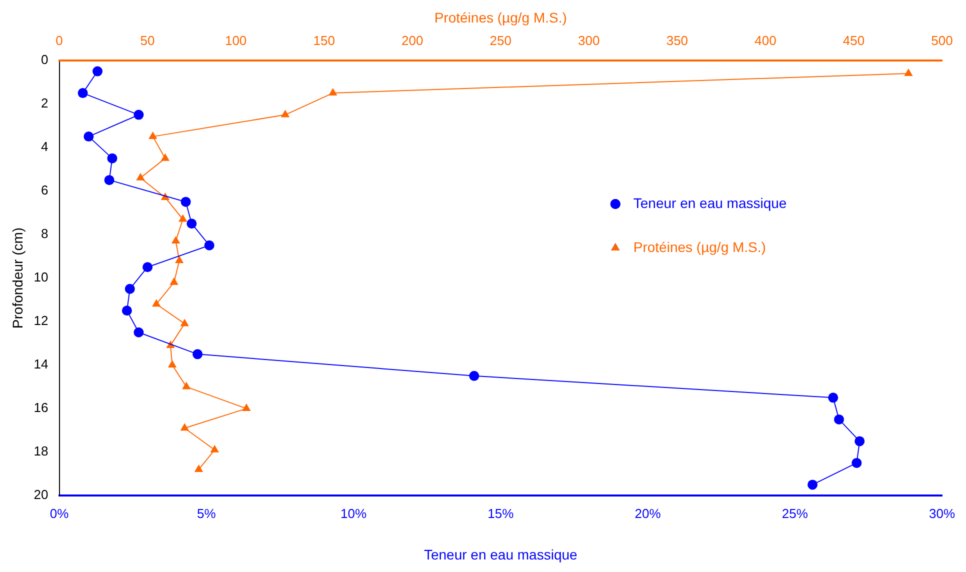 Image resolution: width=966 pixels, height=572 pixels. What do you see at coordinates (41, 364) in the screenshot?
I see `y-tick-label: 14` at bounding box center [41, 364].